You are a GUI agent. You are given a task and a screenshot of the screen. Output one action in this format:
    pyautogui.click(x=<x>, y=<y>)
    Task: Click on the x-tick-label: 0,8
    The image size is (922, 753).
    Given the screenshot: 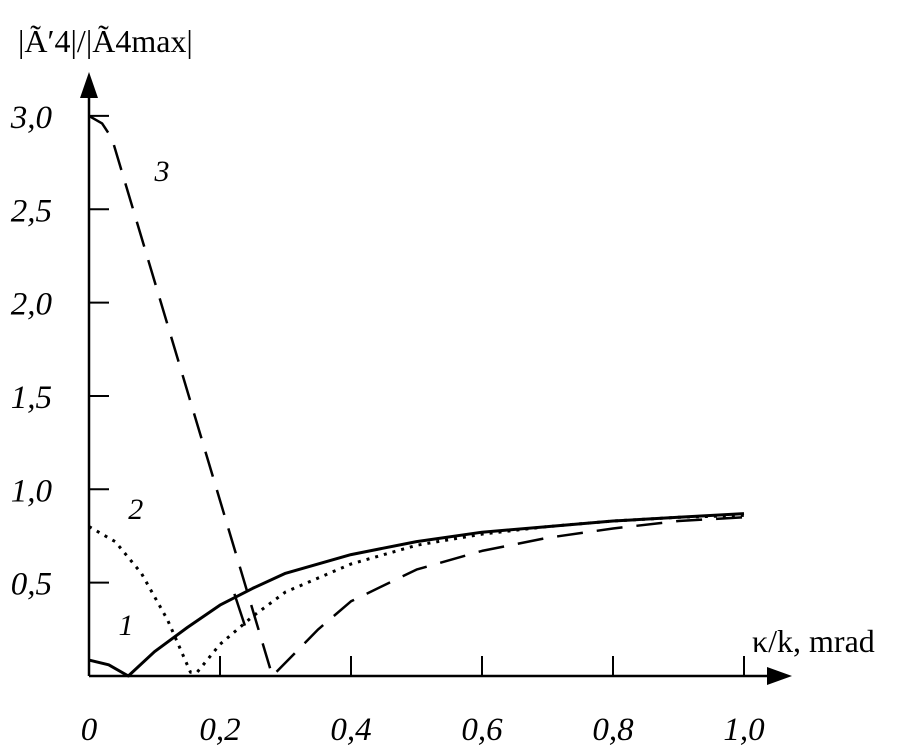 What is the action you would take?
    pyautogui.click(x=613, y=730)
    